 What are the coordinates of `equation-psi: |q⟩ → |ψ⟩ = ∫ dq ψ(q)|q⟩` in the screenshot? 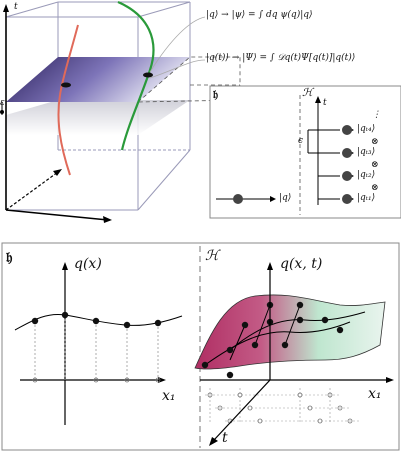 It's located at (259, 15).